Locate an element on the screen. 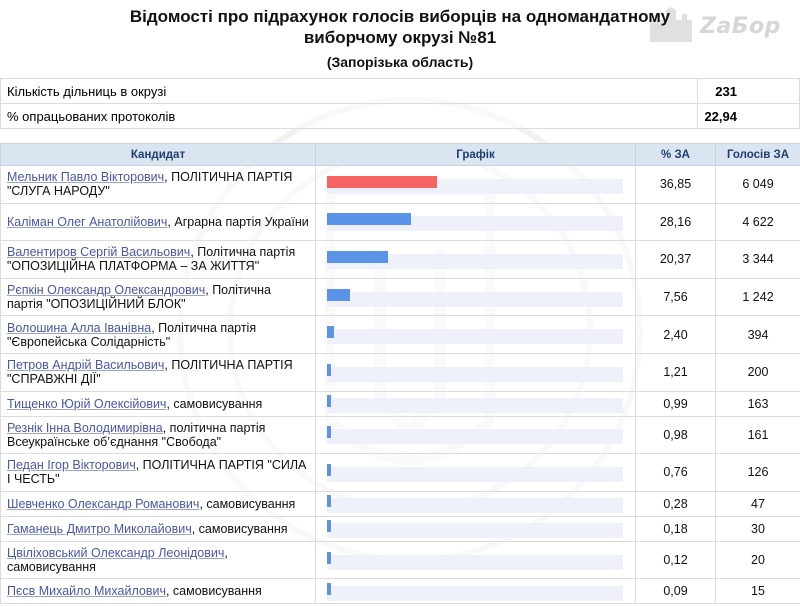 The height and width of the screenshot is (607, 800). candidate-name-link: Пєсв Михайло Михайлович is located at coordinates (86, 591).